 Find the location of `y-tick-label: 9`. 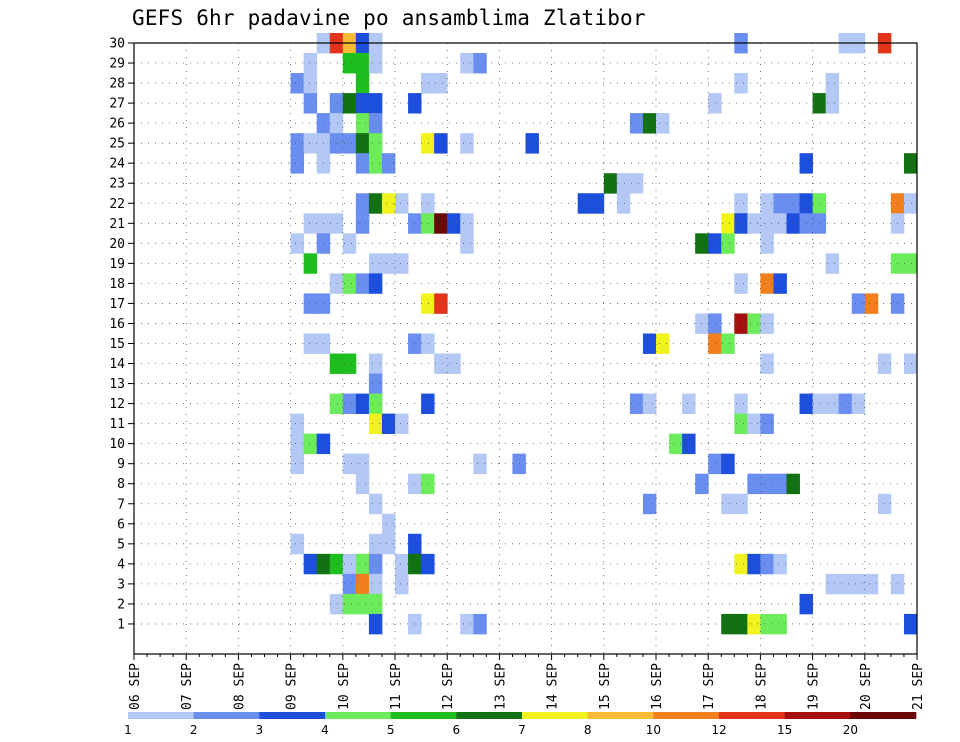

y-tick-label: 9 is located at coordinates (121, 464).